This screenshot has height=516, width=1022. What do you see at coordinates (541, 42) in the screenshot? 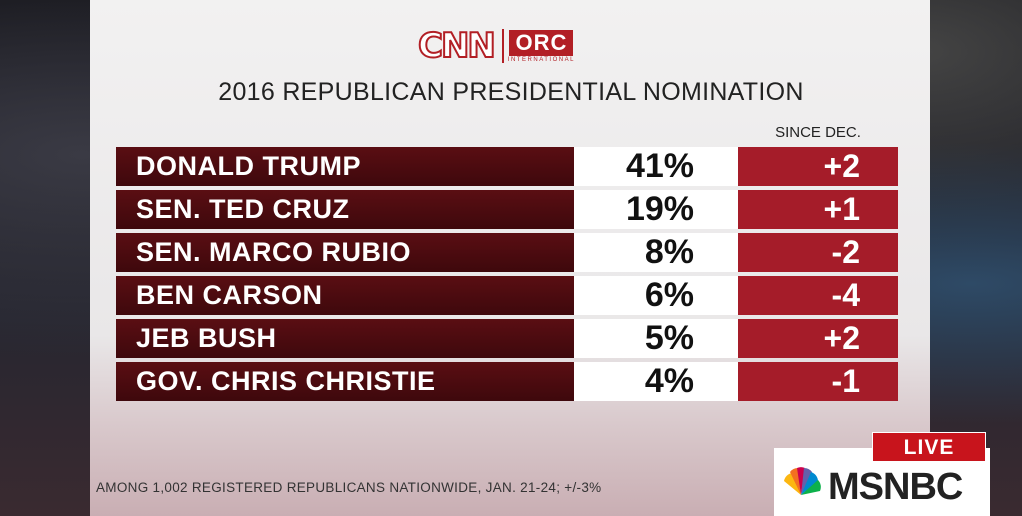
I see `orc-logo-text: ORC` at bounding box center [541, 42].